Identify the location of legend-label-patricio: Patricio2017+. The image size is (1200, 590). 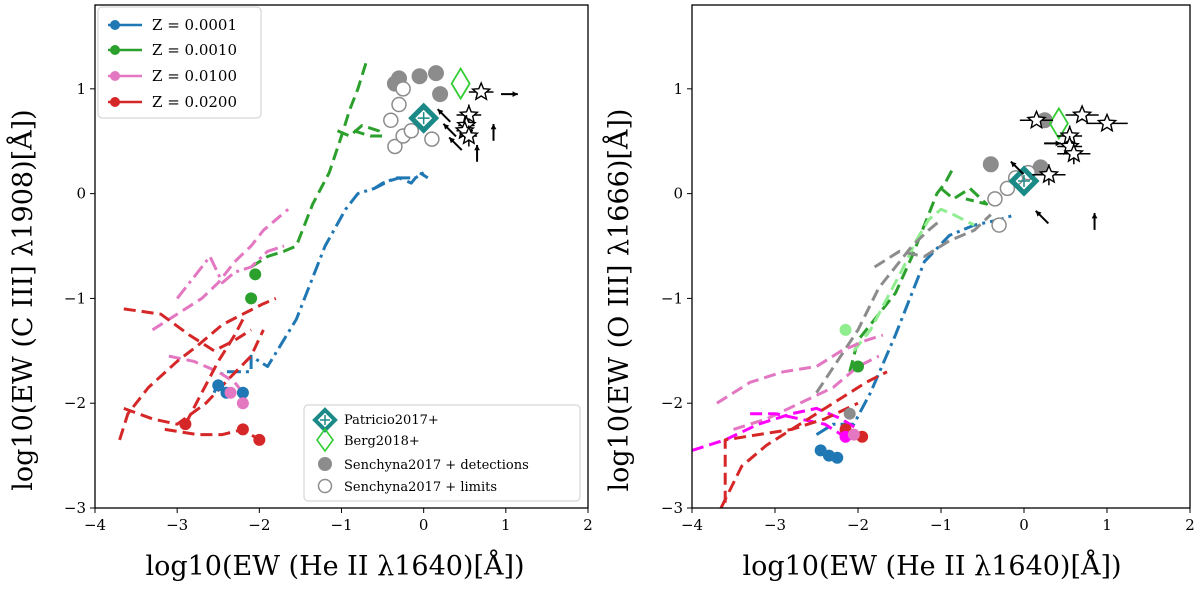
(391, 420).